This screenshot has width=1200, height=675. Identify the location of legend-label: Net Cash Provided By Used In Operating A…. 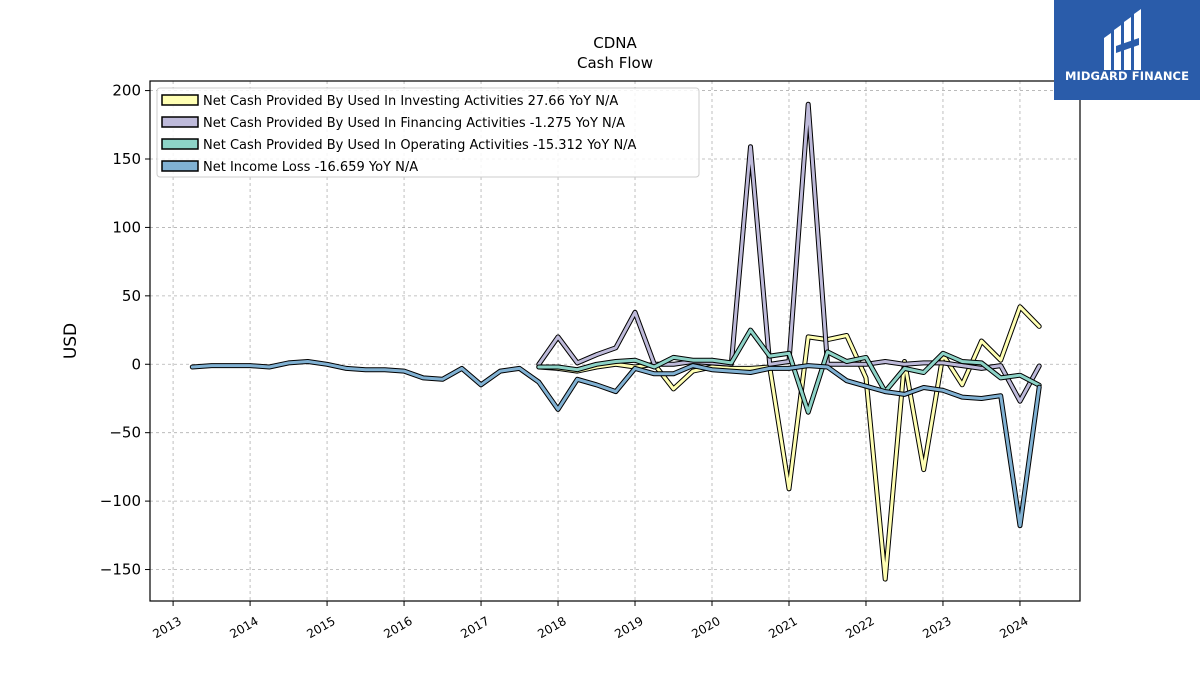
(420, 145).